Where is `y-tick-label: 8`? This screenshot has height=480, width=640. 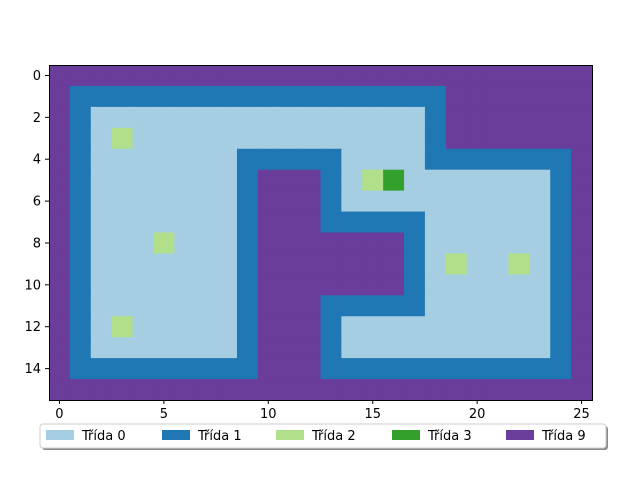
y-tick-label: 8 is located at coordinates (37, 243).